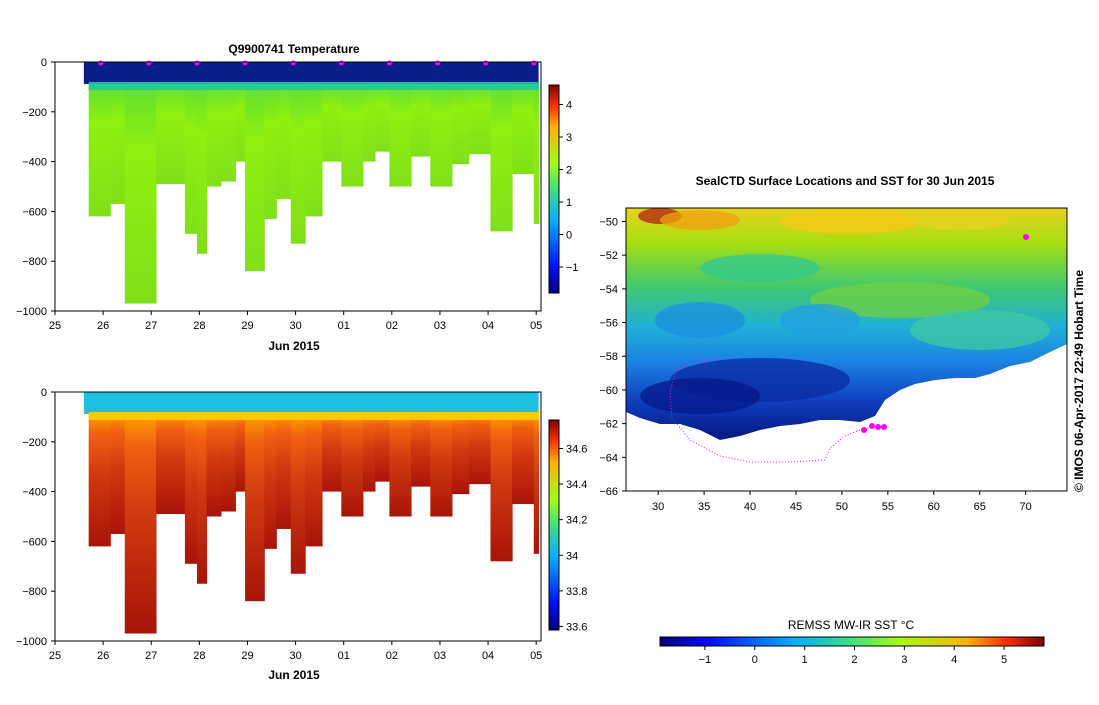  What do you see at coordinates (554, 189) in the screenshot?
I see `temperature-colorbar` at bounding box center [554, 189].